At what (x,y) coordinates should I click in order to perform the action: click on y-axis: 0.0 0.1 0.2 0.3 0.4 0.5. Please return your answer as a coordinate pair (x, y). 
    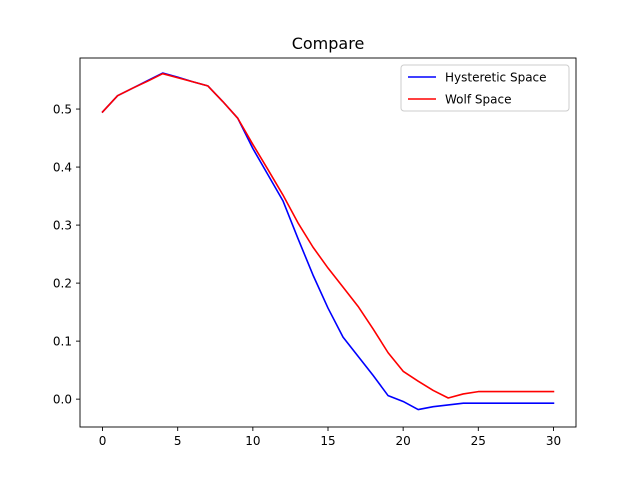
    Looking at the image, I should click on (66, 255).